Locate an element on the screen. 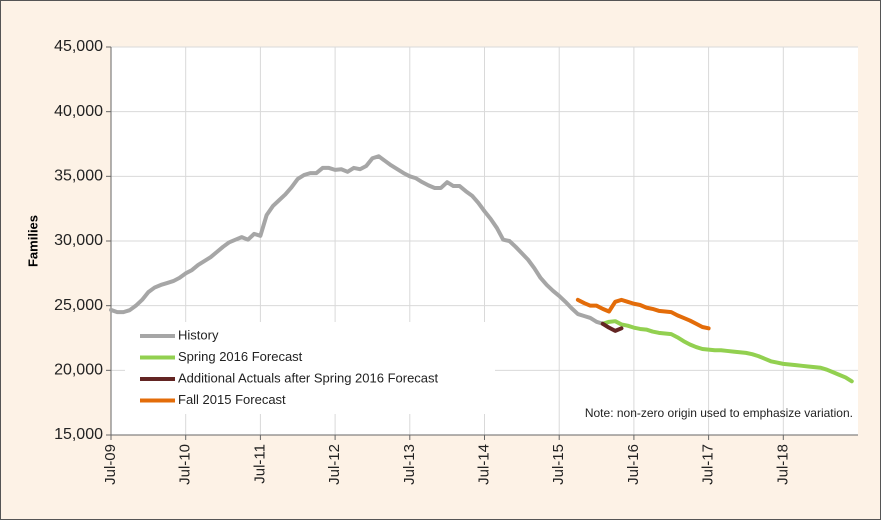 This screenshot has height=520, width=881. legend-label: History is located at coordinates (198, 334).